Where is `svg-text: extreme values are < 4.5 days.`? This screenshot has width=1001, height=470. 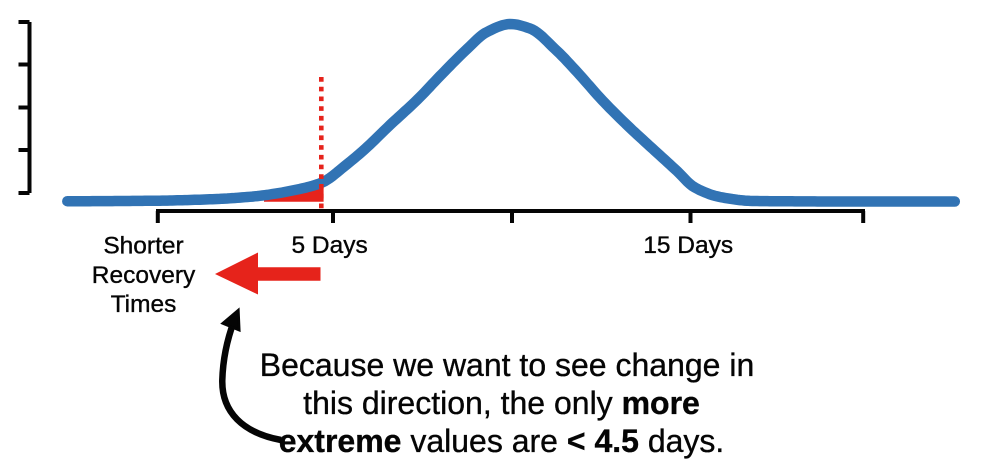
svg-text: extreme values are < 4.5 days. is located at coordinates (502, 441).